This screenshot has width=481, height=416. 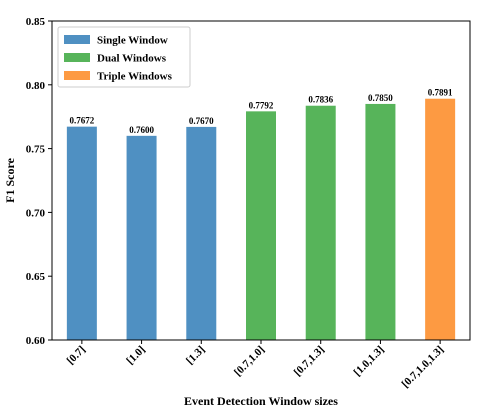 What do you see at coordinates (195, 355) in the screenshot?
I see `x-tick-label-2: [1.3]` at bounding box center [195, 355].